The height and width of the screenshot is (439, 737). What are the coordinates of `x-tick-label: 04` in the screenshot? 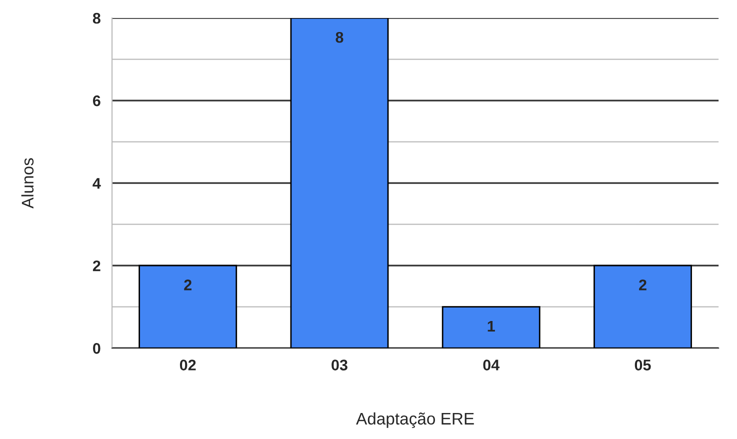 It's located at (491, 365).